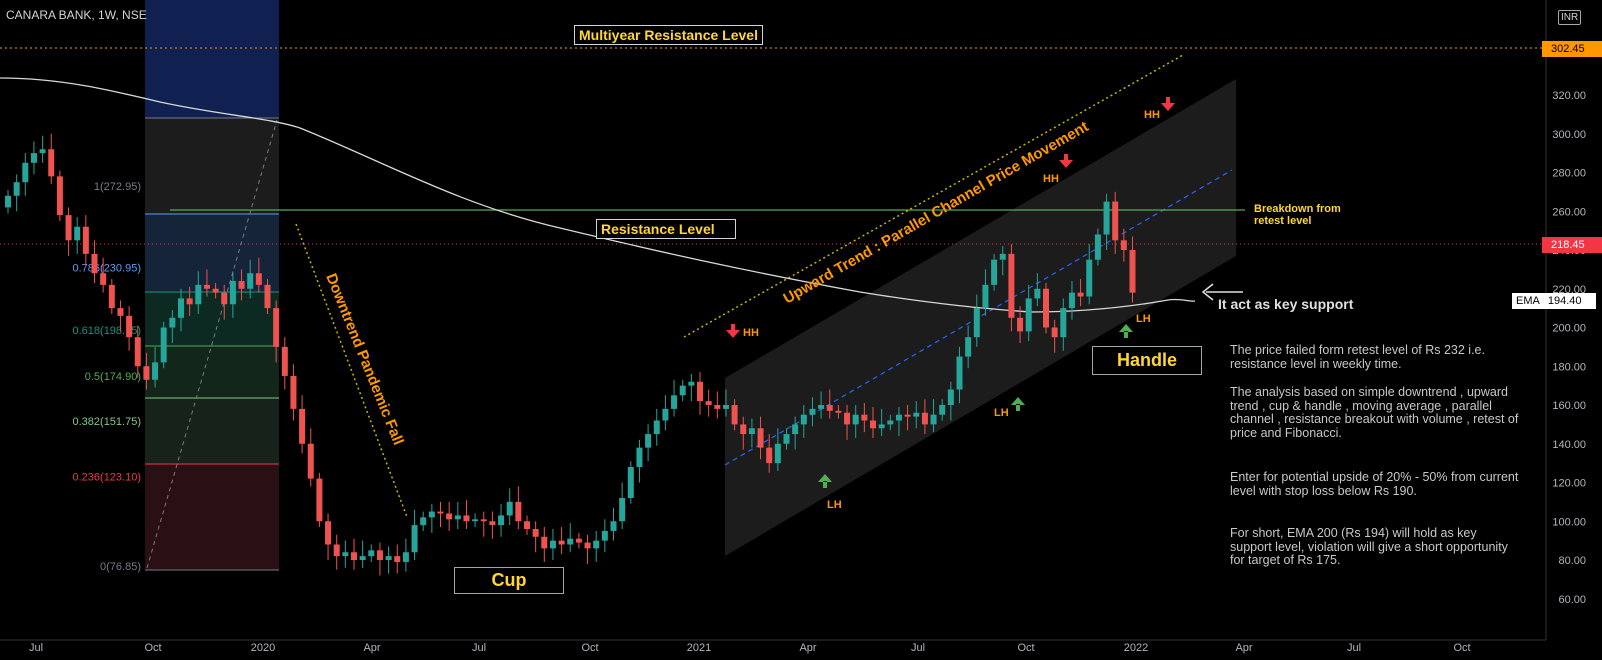 The image size is (1602, 660). Describe the element at coordinates (1570, 17) in the screenshot. I see `currency-badge: INR` at that location.